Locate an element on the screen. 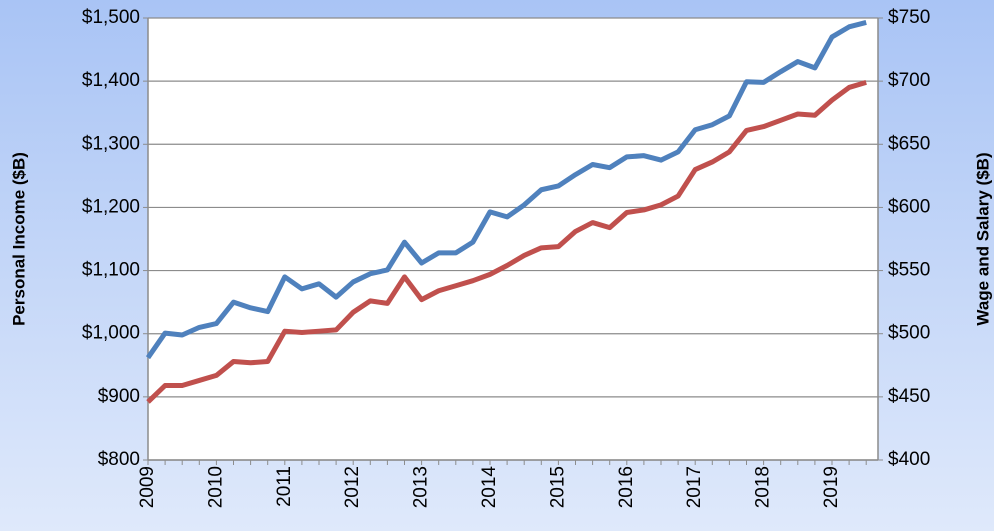 Image resolution: width=994 pixels, height=531 pixels. x-tick-label: 2014 is located at coordinates (489, 487).